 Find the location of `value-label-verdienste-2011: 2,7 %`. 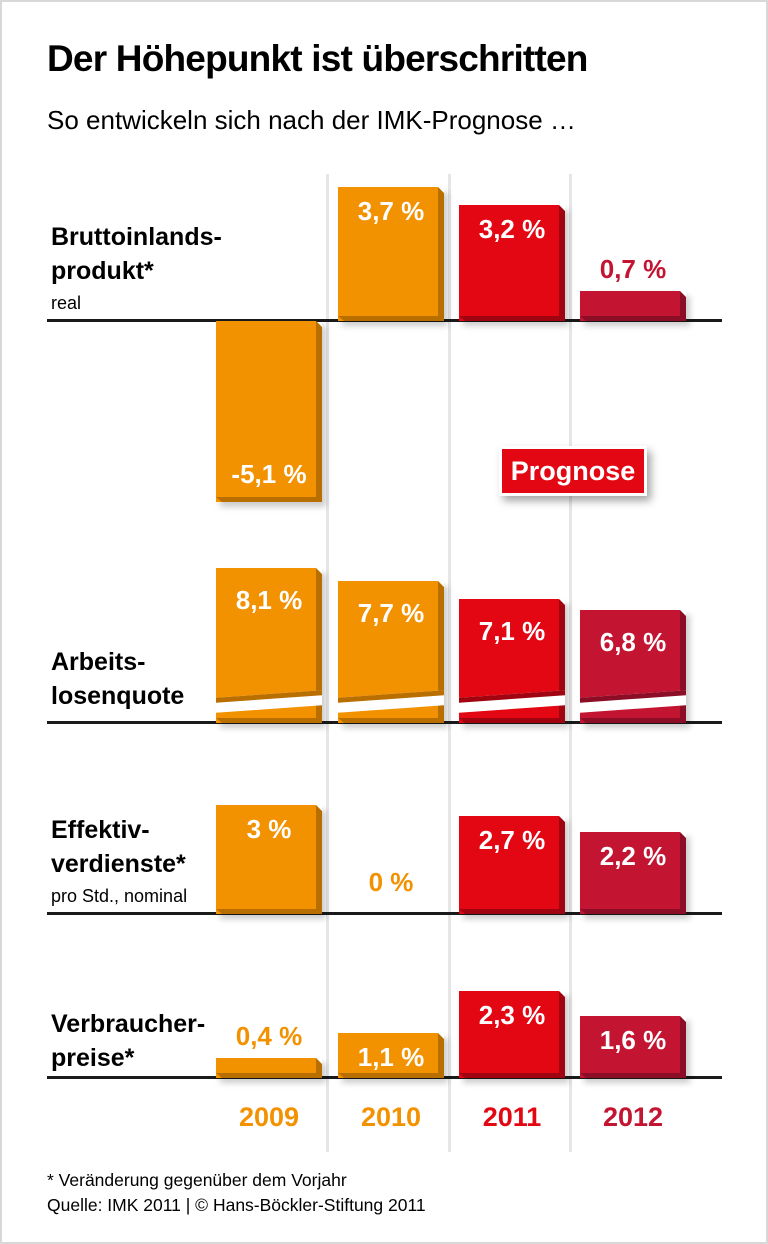

value-label-verdienste-2011: 2,7 % is located at coordinates (512, 840).